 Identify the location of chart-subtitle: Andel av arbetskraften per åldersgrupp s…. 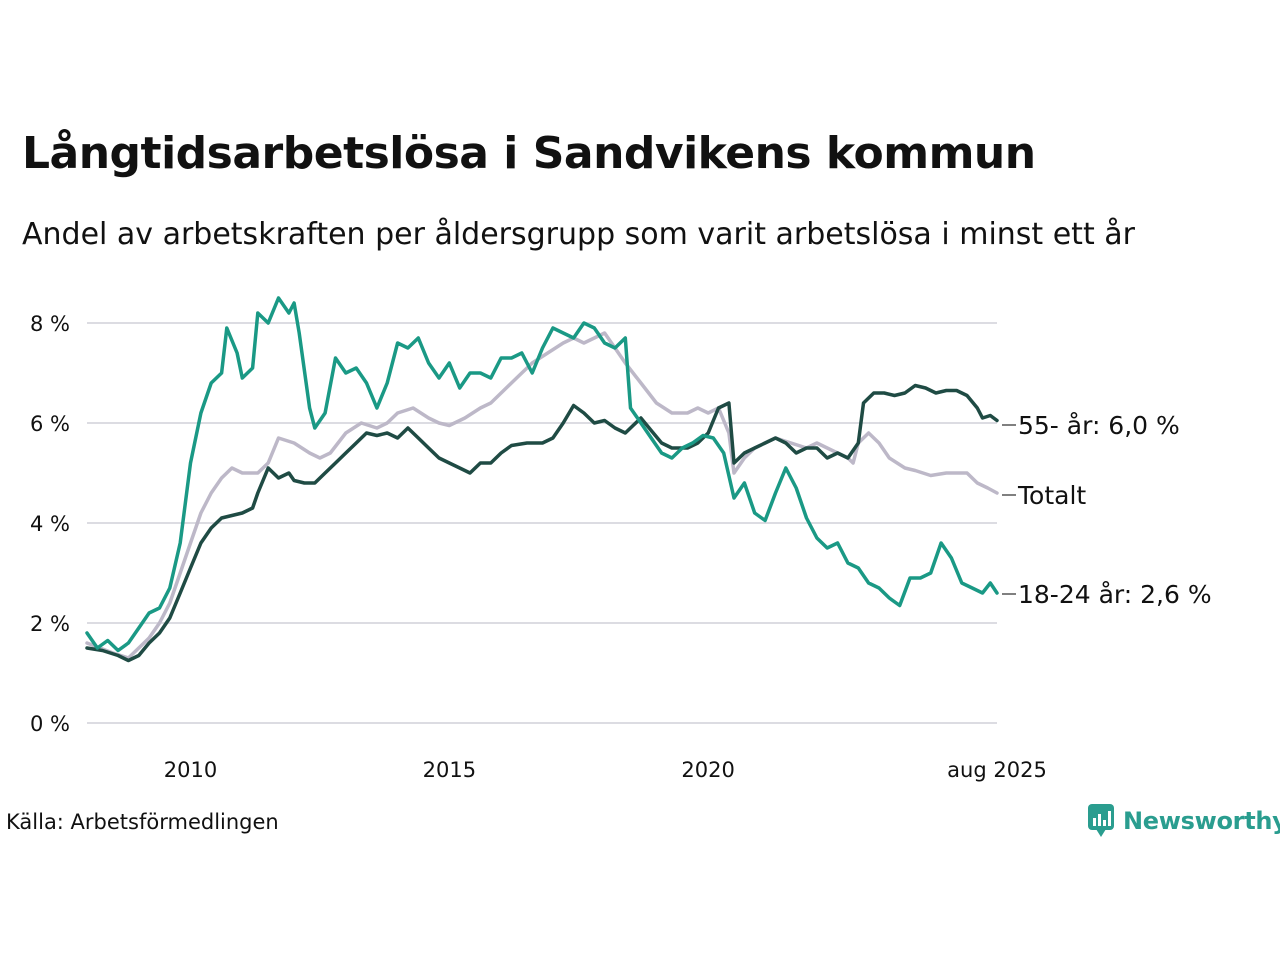
(578, 234).